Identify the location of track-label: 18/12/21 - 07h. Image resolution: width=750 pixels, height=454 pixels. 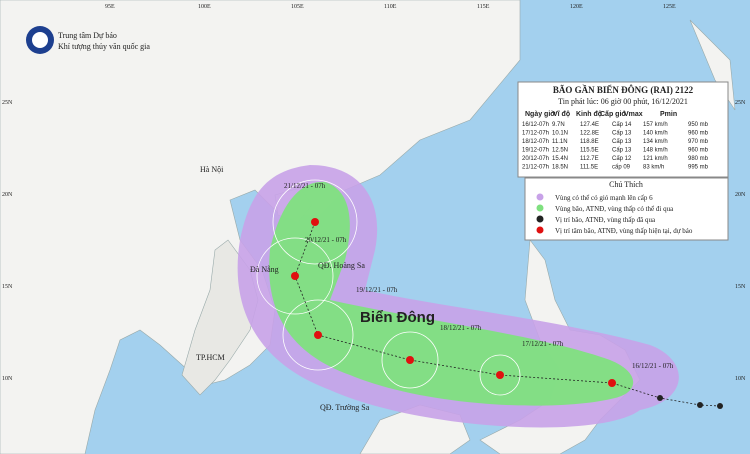
(461, 328).